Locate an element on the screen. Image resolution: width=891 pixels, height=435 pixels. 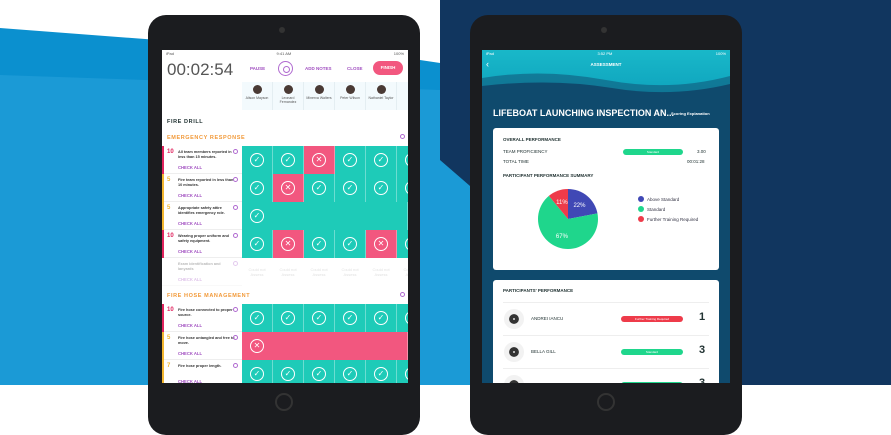
close-button: CLOSE is located at coordinates (355, 68).